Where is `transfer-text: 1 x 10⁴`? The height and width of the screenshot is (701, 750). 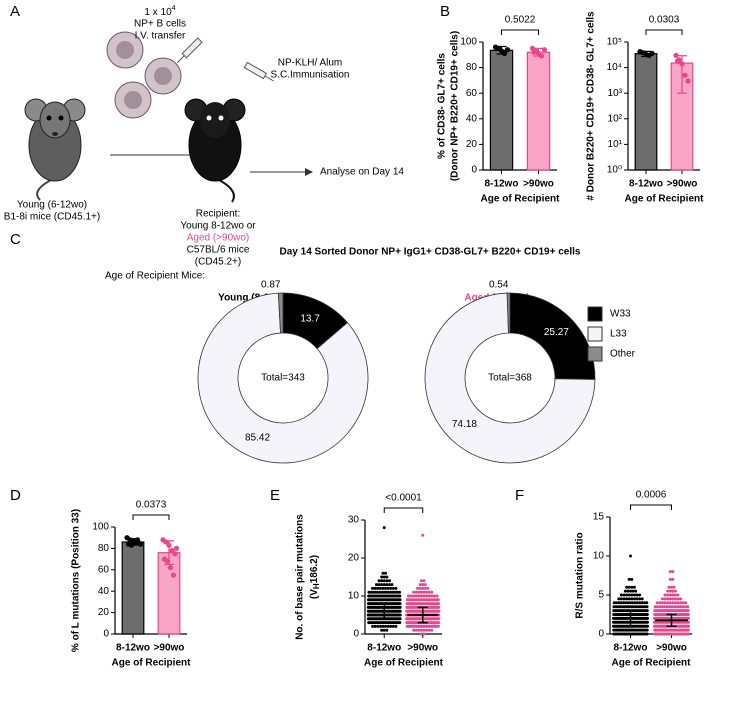
transfer-text: 1 x 10⁴ is located at coordinates (159, 11).